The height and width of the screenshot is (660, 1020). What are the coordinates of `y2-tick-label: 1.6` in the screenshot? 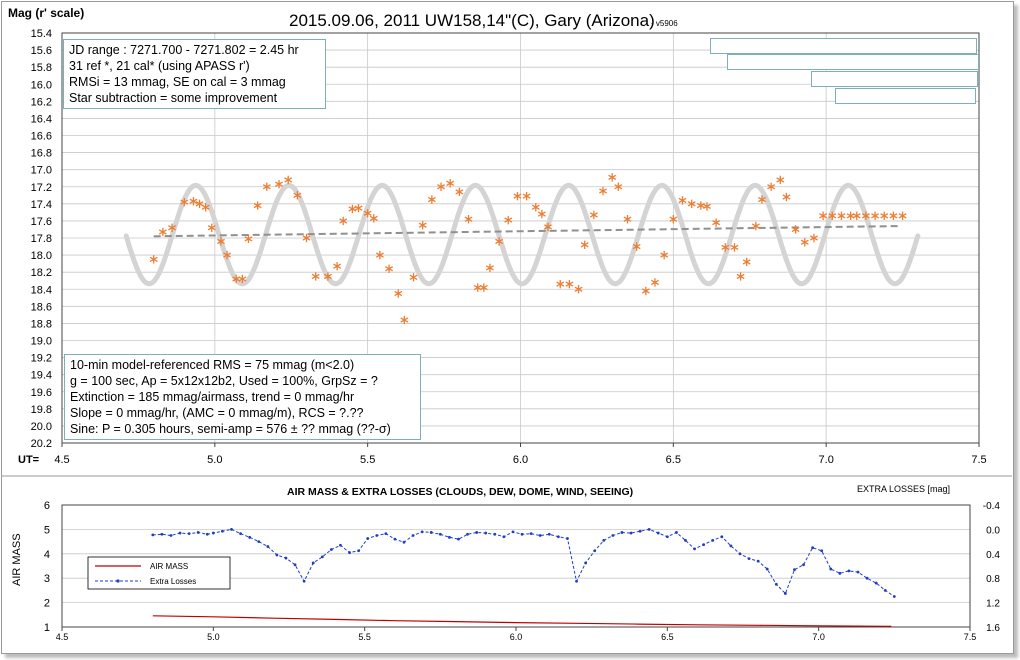 It's located at (993, 628).